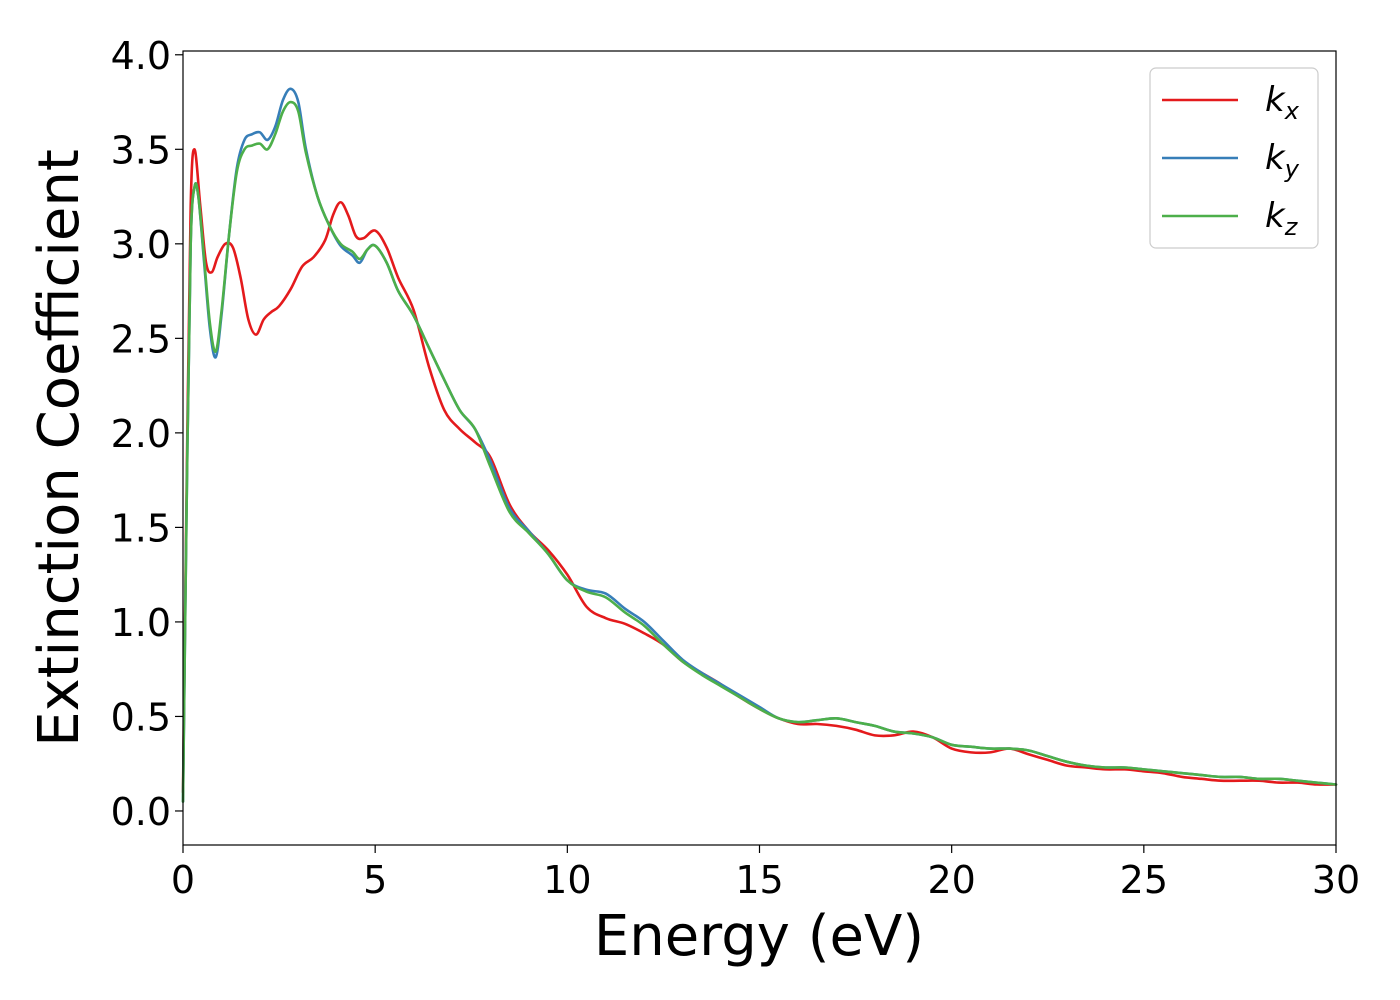 This screenshot has width=1400, height=1000. I want to click on legend-label-subscript: y, so click(1292, 169).